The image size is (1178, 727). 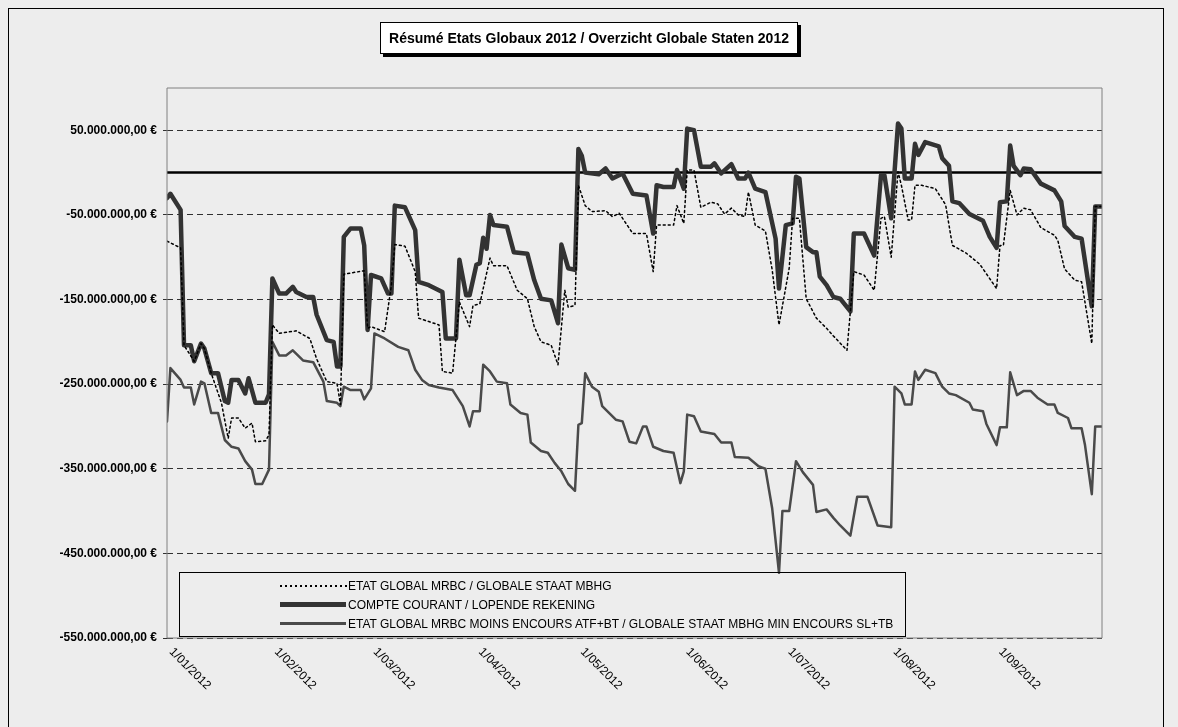 What do you see at coordinates (108, 383) in the screenshot?
I see `y-tick-label: -250.000.000,00 €` at bounding box center [108, 383].